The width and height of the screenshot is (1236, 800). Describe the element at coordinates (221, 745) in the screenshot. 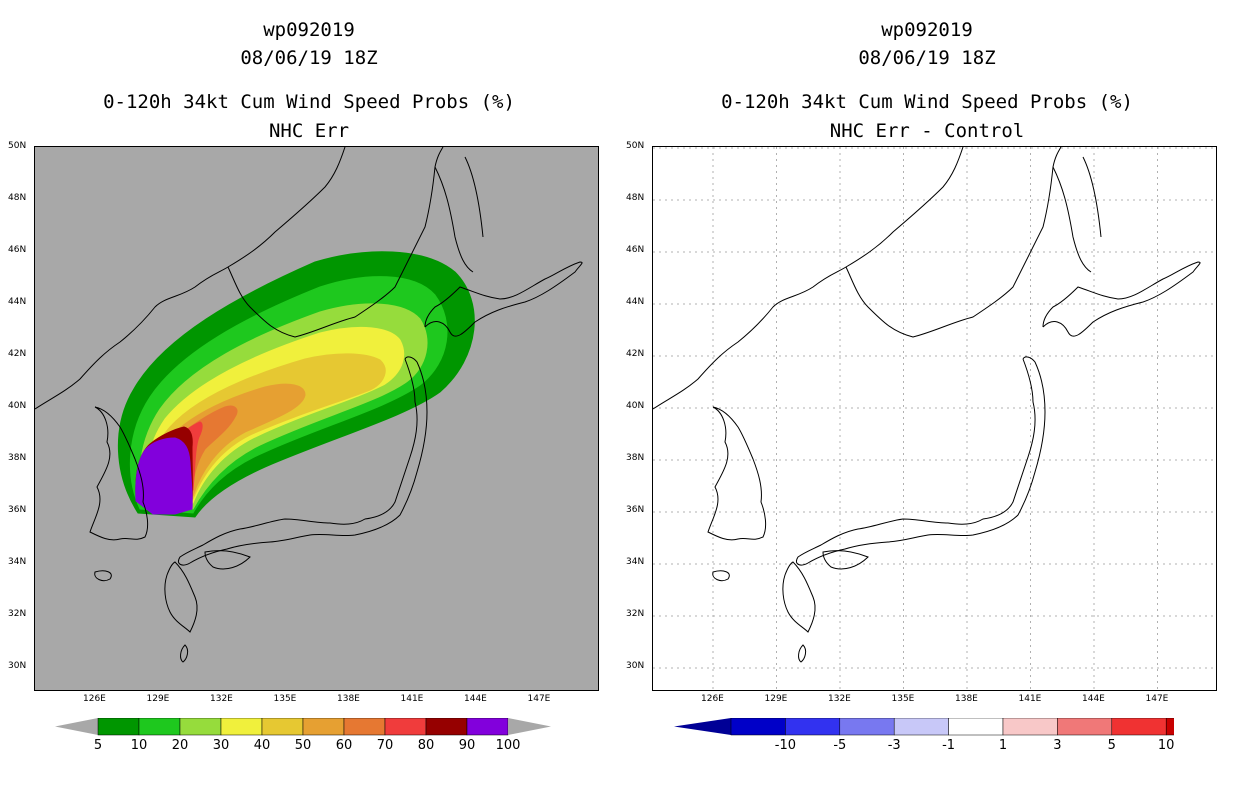

I see `colorbar-label: 30` at that location.